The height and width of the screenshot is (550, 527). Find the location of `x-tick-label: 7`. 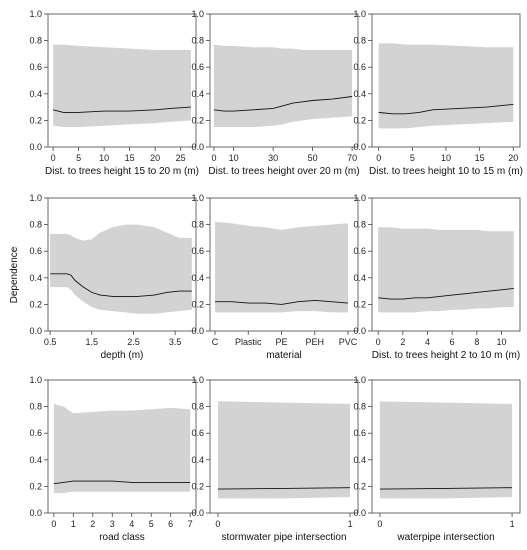

x-tick-label: 7 is located at coordinates (190, 524).